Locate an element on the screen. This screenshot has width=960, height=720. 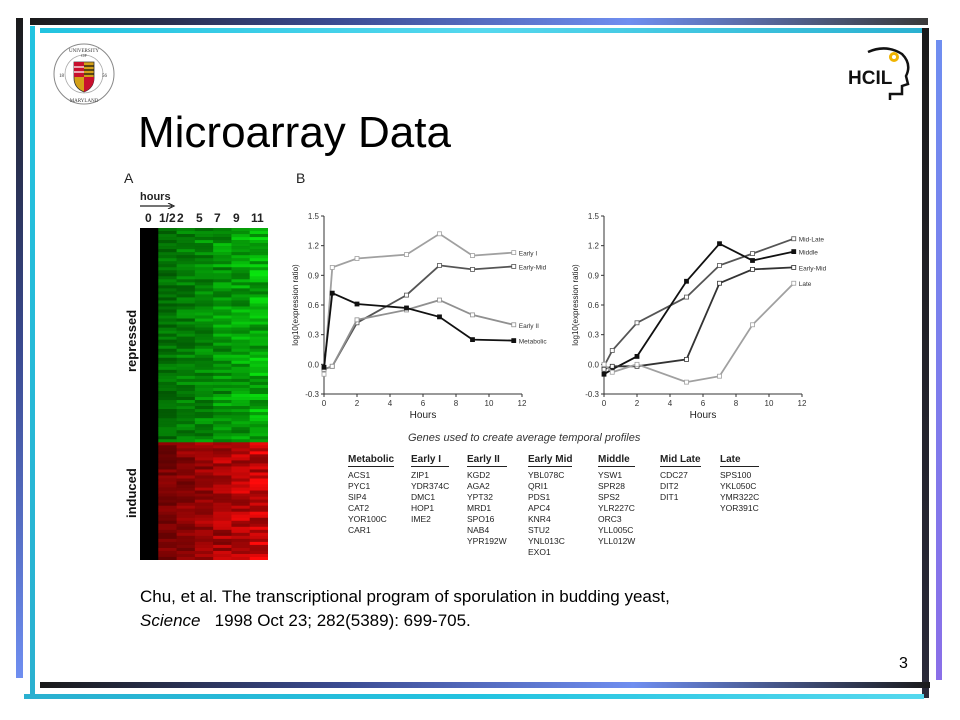
frame-top-bar-cyan is located at coordinates (484, 30).